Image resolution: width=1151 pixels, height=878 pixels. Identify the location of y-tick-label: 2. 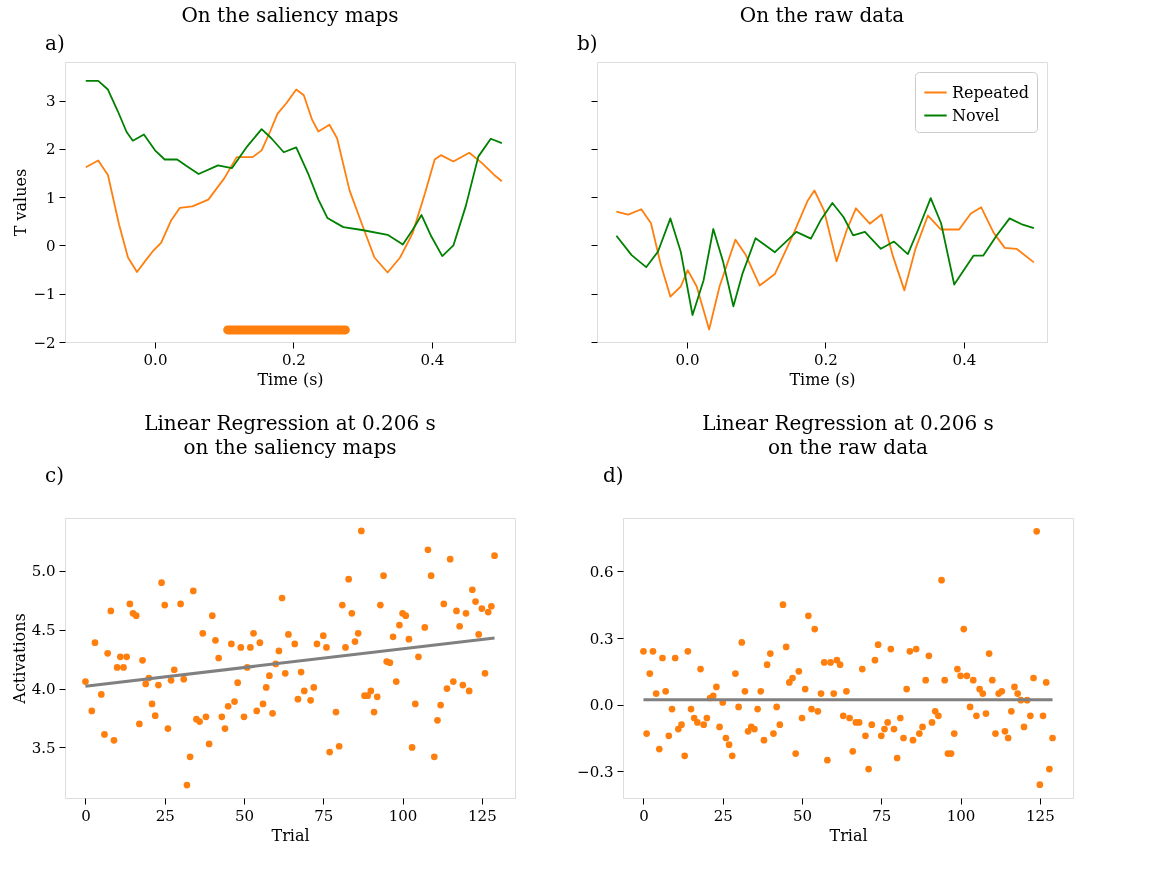
(50, 149).